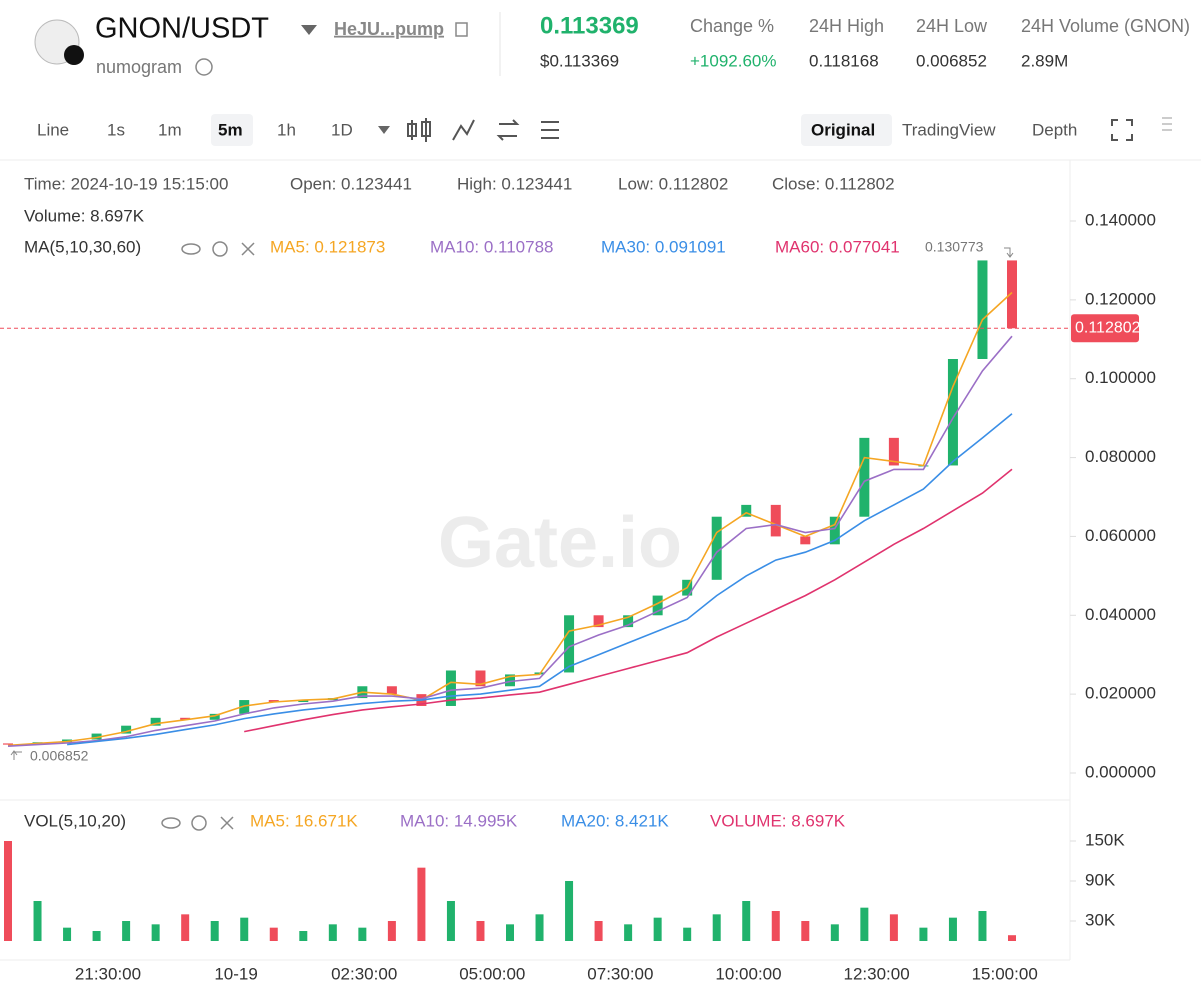 This screenshot has width=1201, height=996. Describe the element at coordinates (952, 26) in the screenshot. I see `stat-label: 24H Low` at that location.